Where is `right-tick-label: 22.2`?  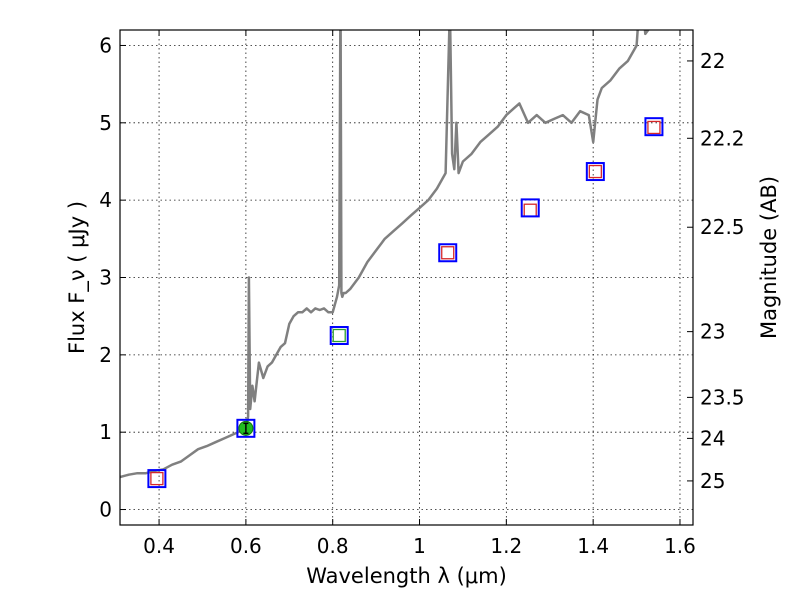 right-tick-label: 22.2 is located at coordinates (722, 138).